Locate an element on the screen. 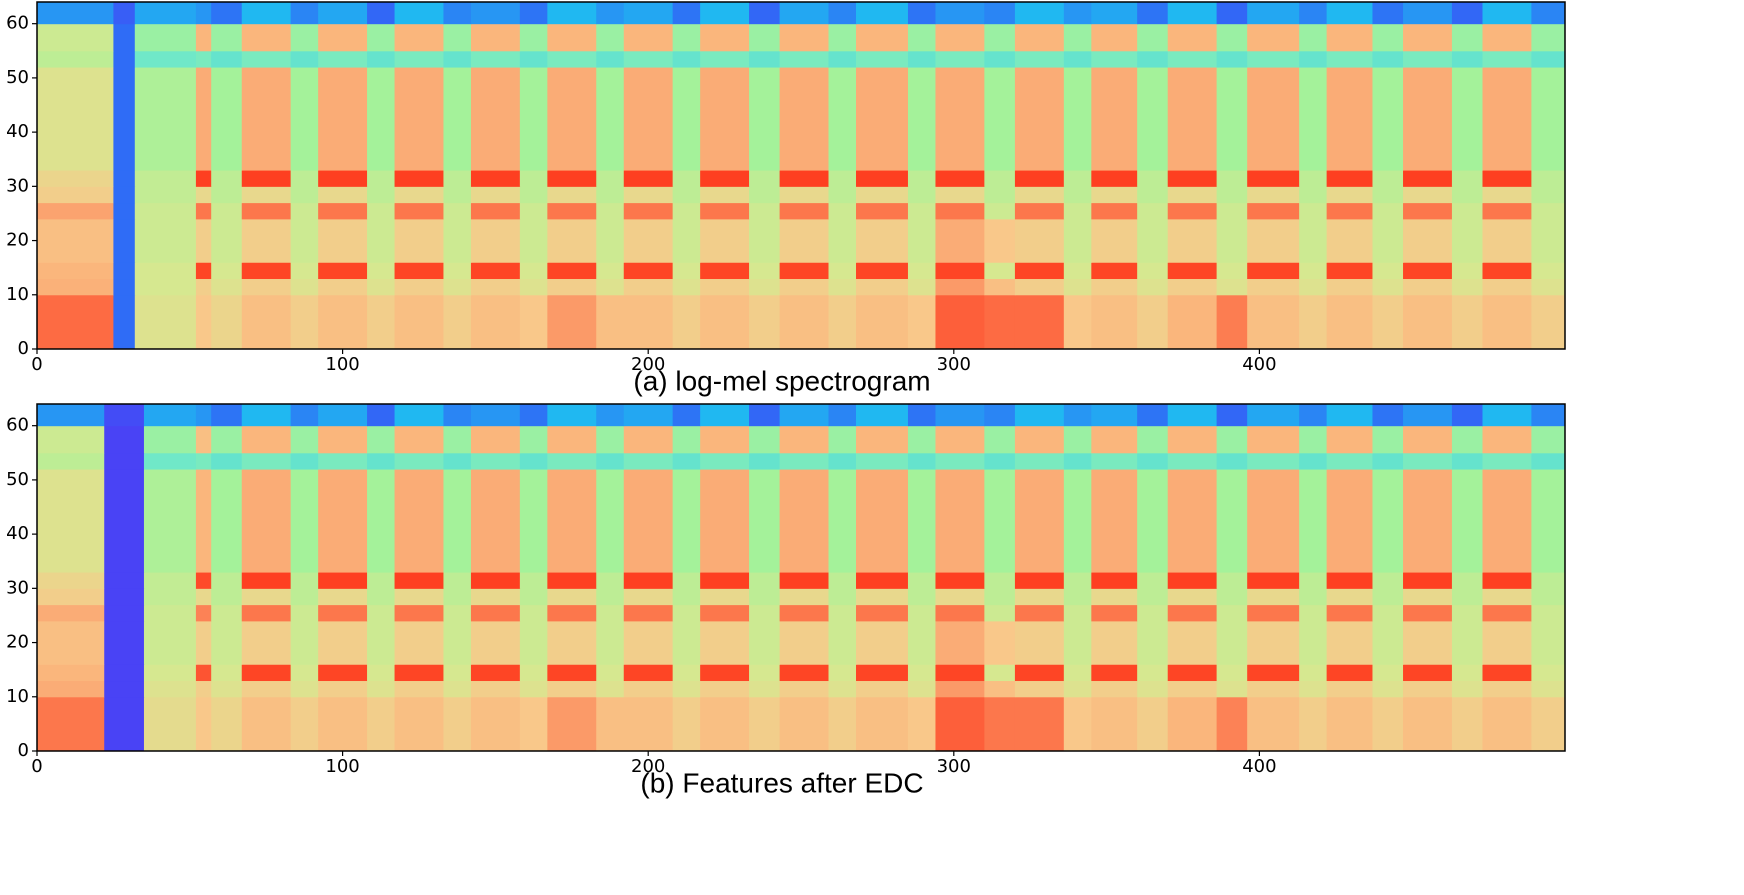 This screenshot has height=895, width=1744. x-tick-label: 200 is located at coordinates (648, 766).